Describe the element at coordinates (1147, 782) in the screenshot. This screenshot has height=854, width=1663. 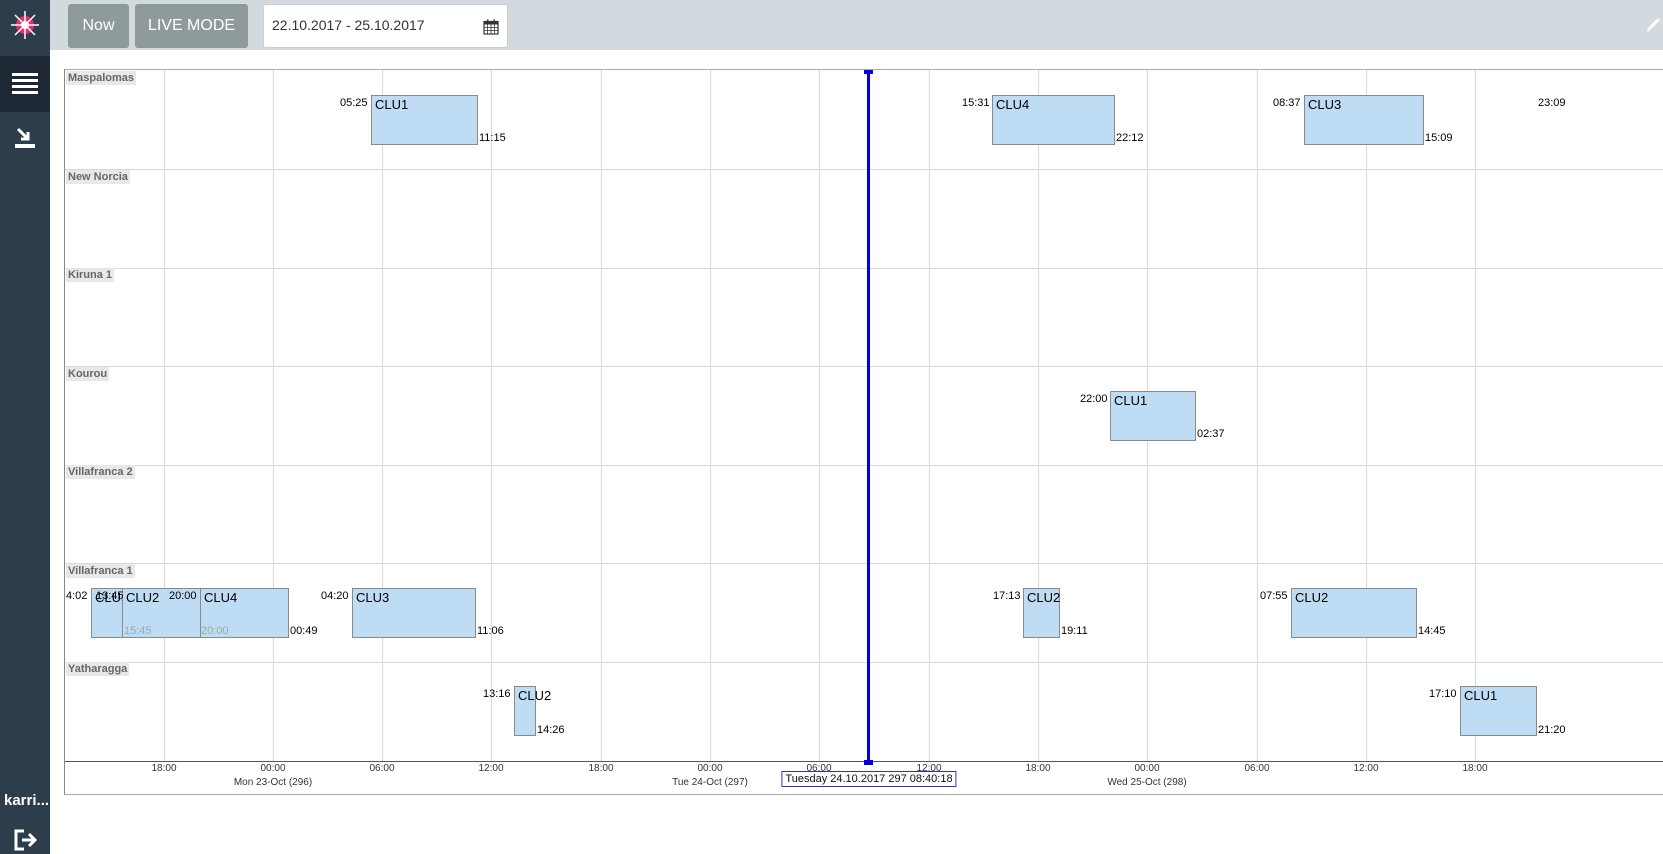
I see `axis-day-label: Wed 25-Oct (298)` at that location.